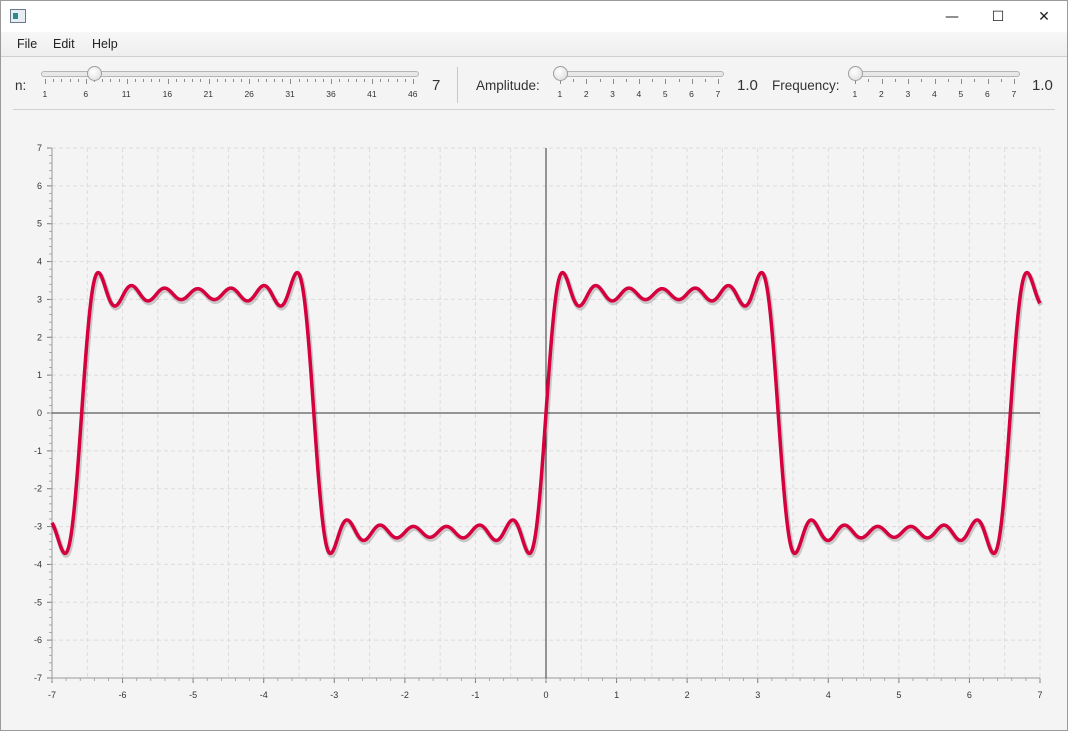 The width and height of the screenshot is (1068, 731). What do you see at coordinates (331, 94) in the screenshot?
I see `n-slider-tick-label: 36` at bounding box center [331, 94].